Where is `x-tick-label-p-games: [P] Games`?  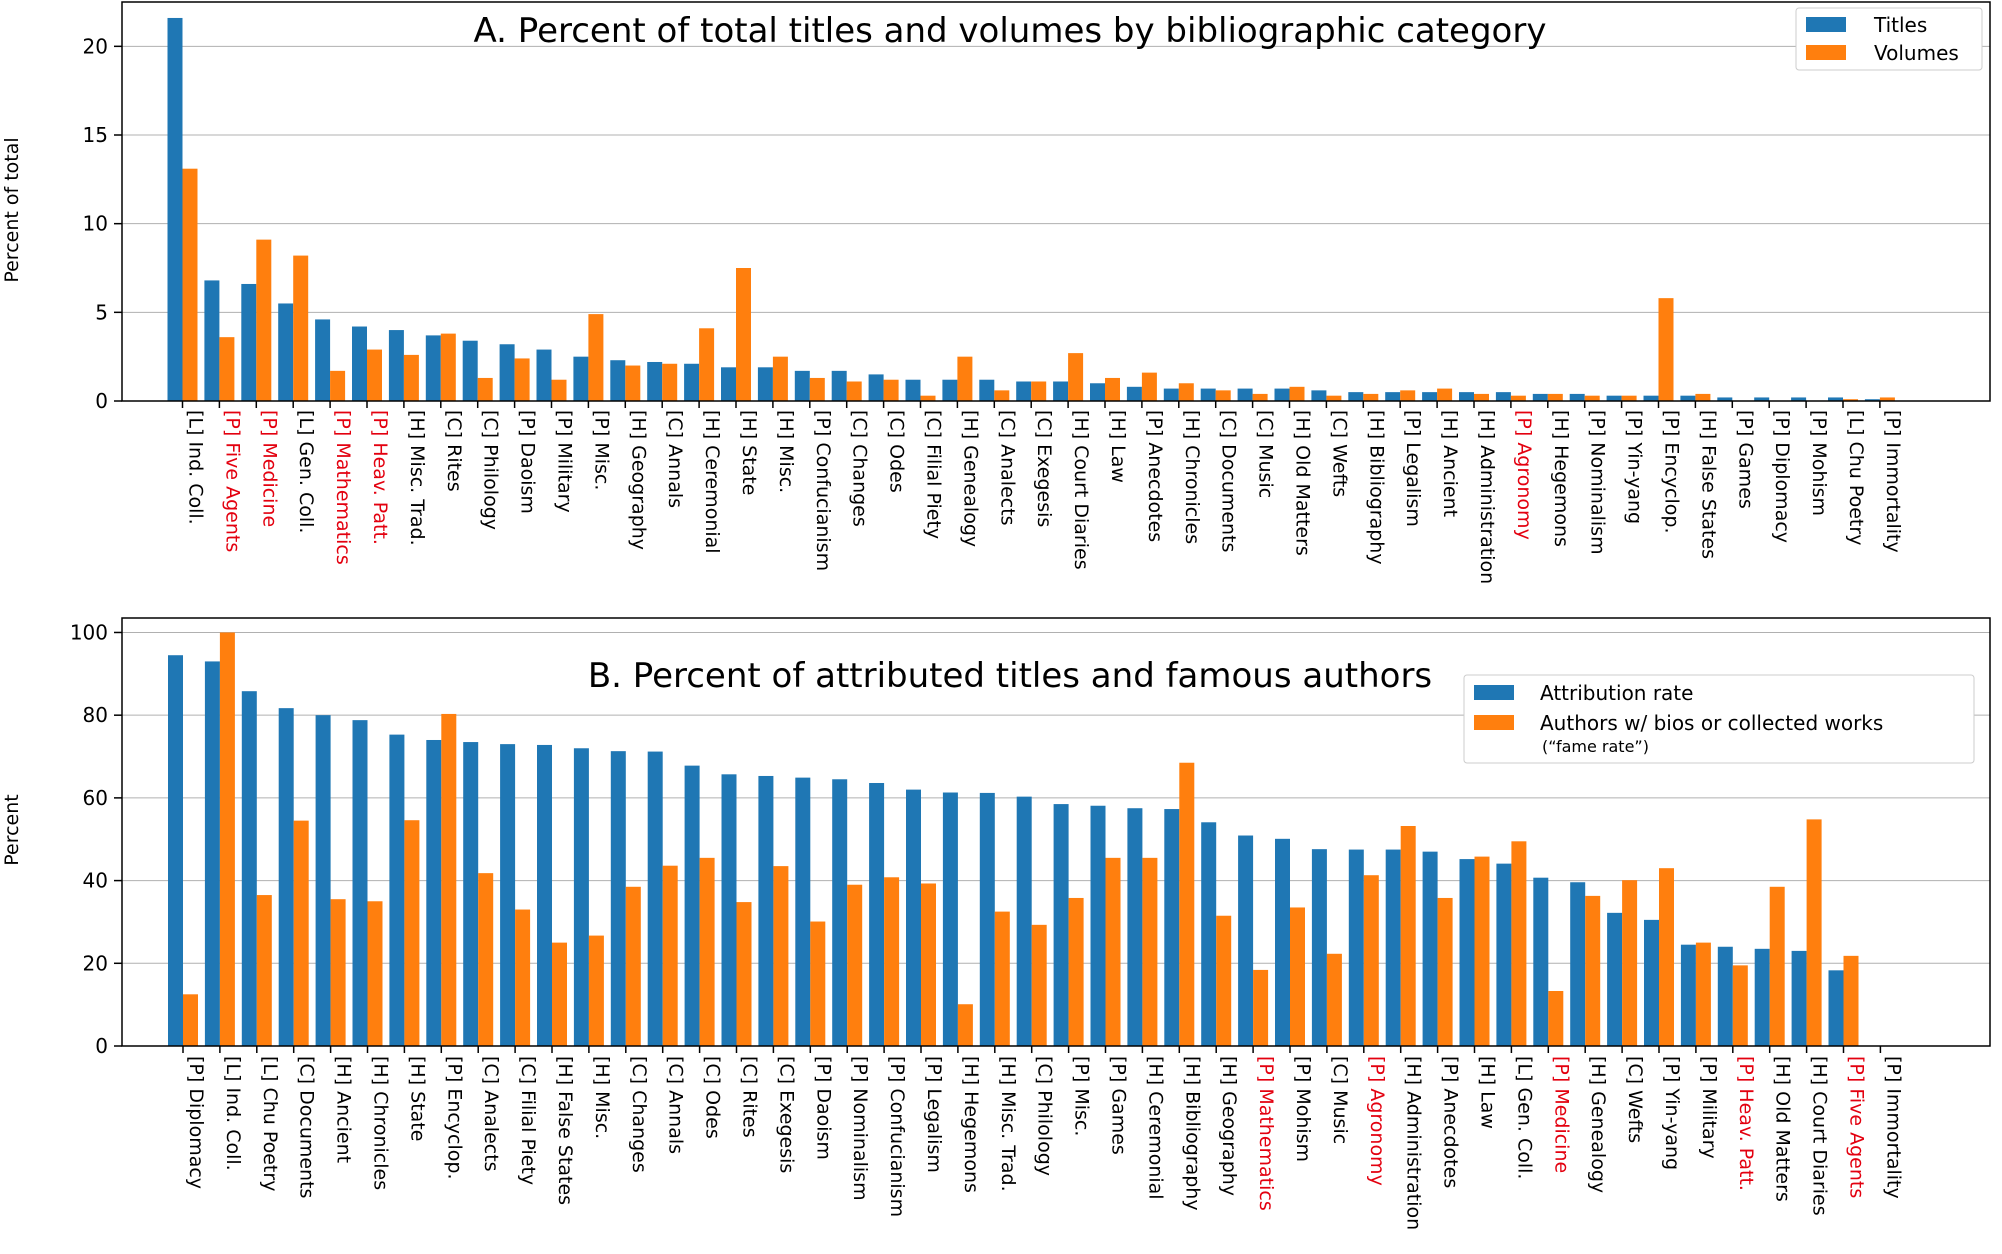 x-tick-label-p-games: [P] Games is located at coordinates (1119, 1105).